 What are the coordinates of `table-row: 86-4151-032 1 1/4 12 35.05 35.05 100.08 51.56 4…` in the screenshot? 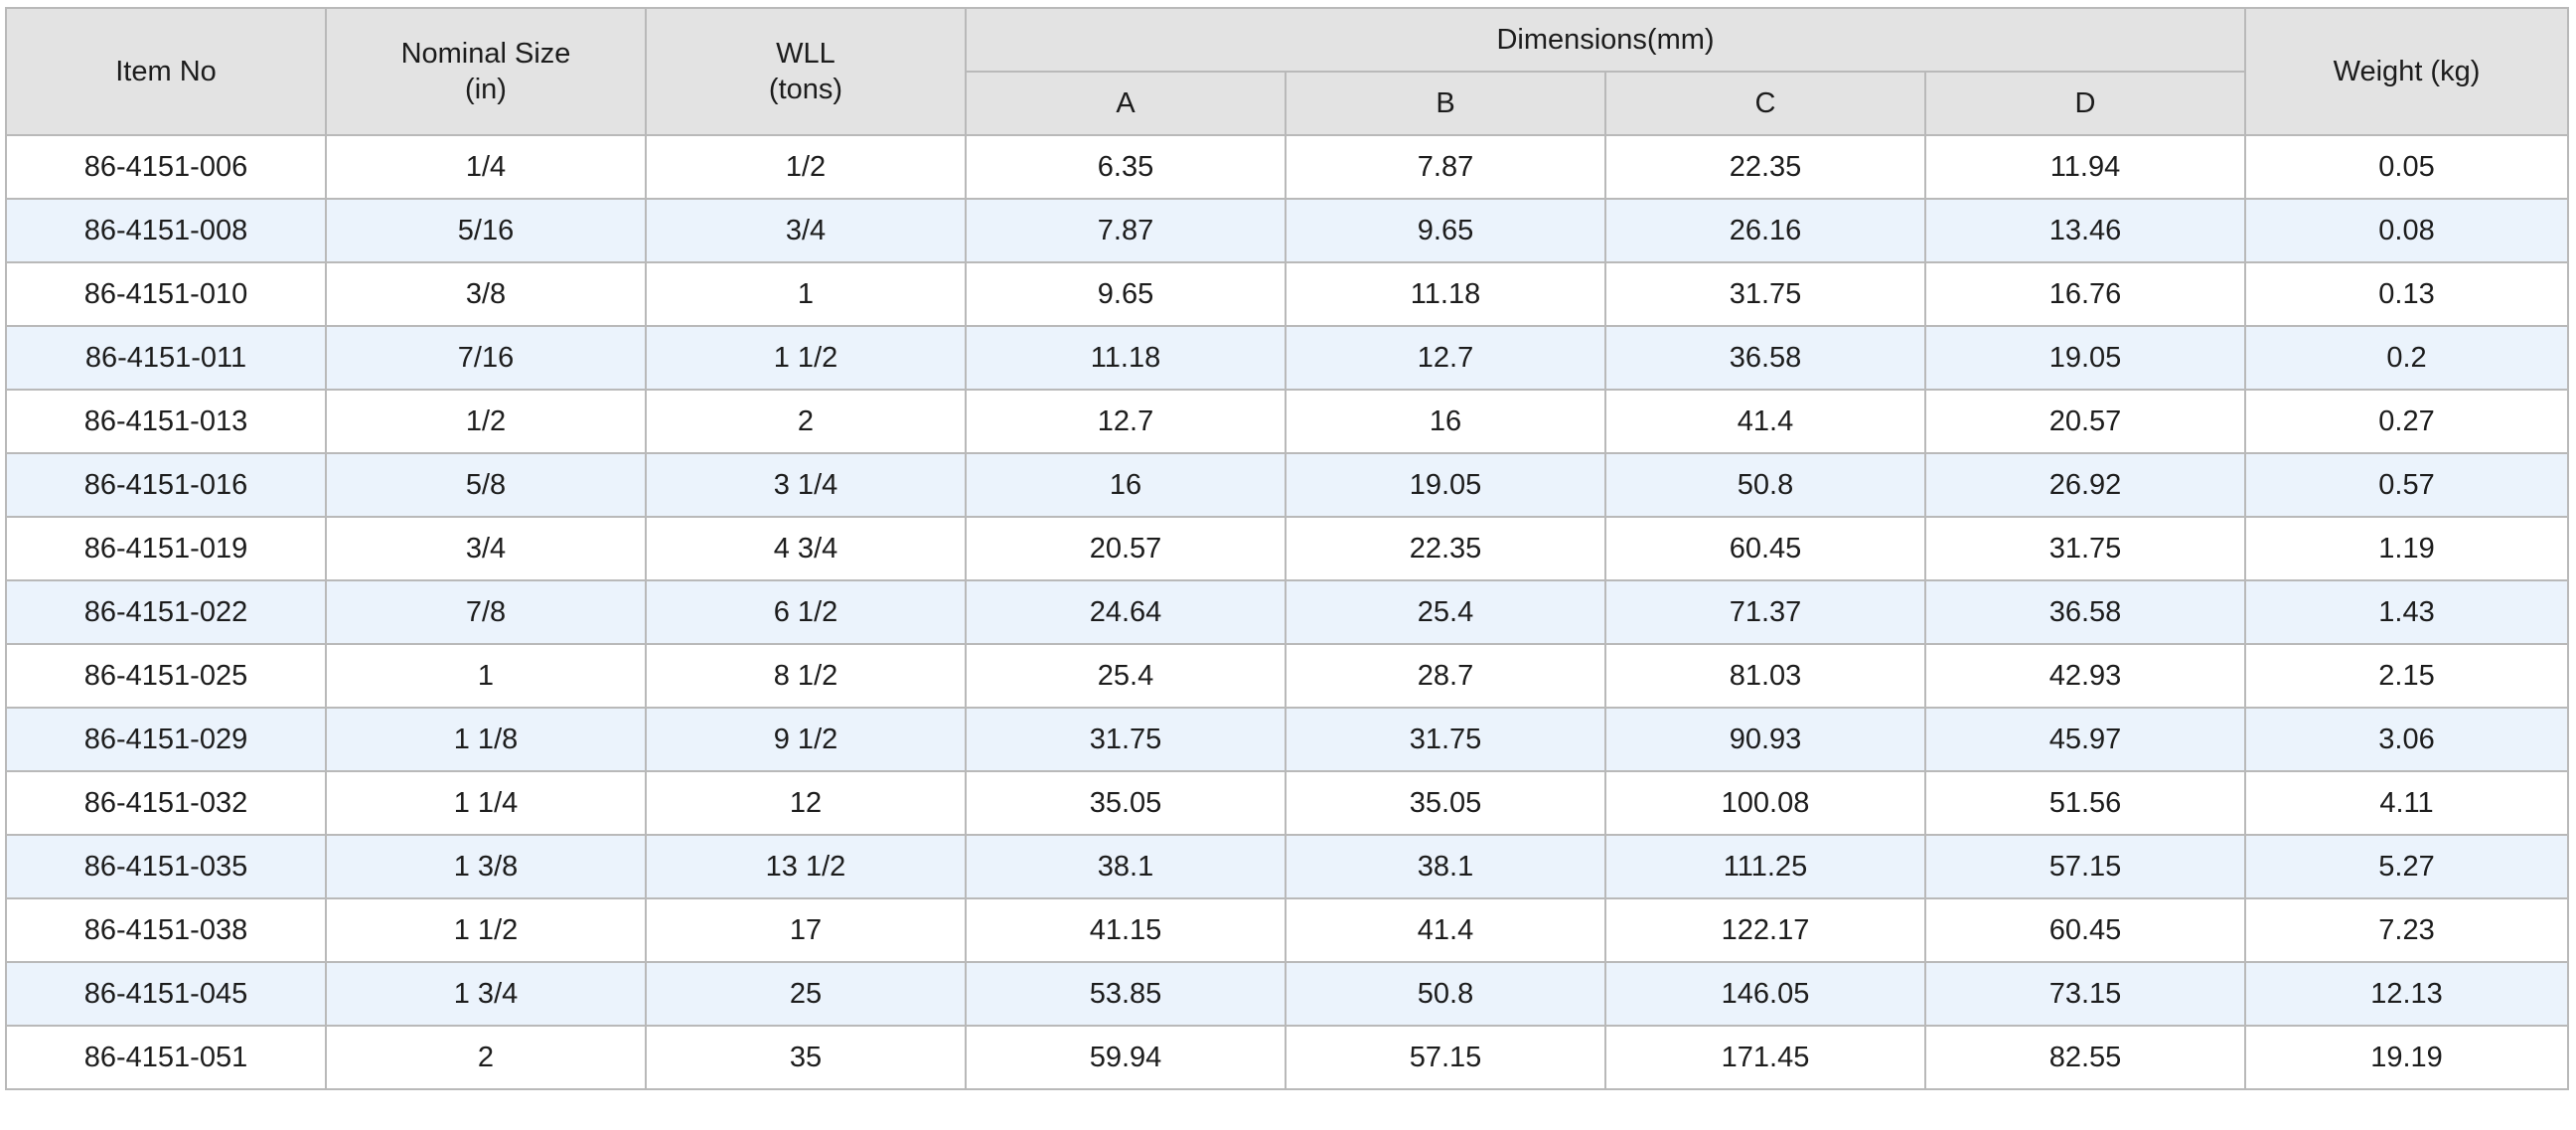 It's located at (1287, 803).